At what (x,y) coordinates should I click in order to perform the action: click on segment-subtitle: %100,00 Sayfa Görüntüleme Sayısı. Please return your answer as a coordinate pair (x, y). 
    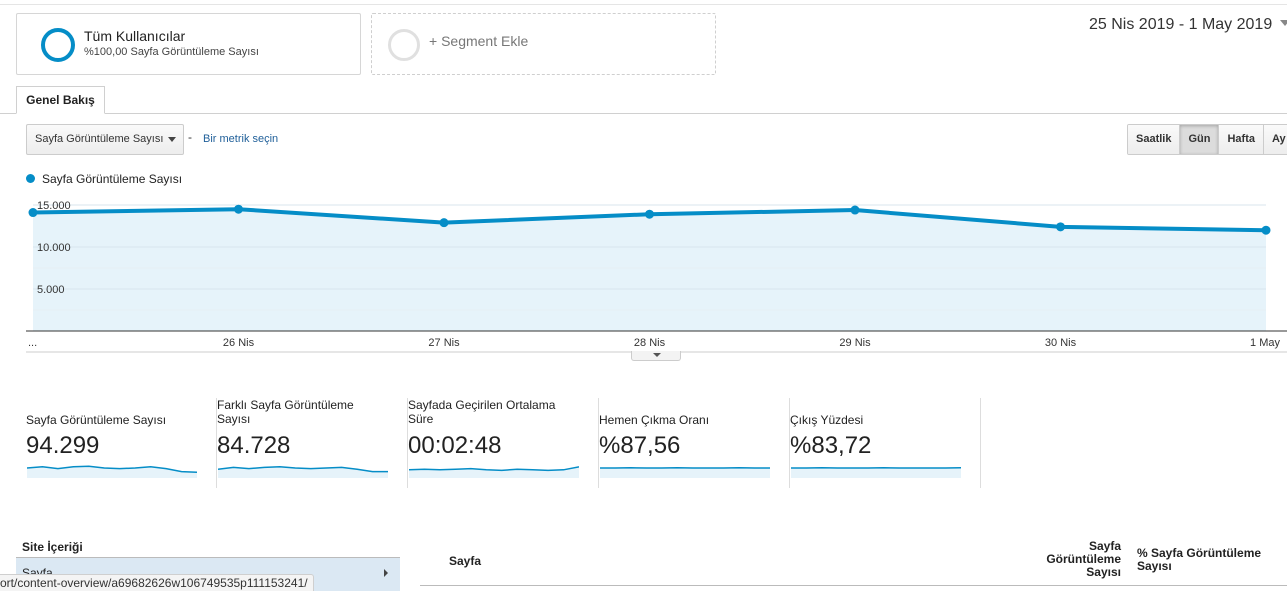
    Looking at the image, I should click on (171, 52).